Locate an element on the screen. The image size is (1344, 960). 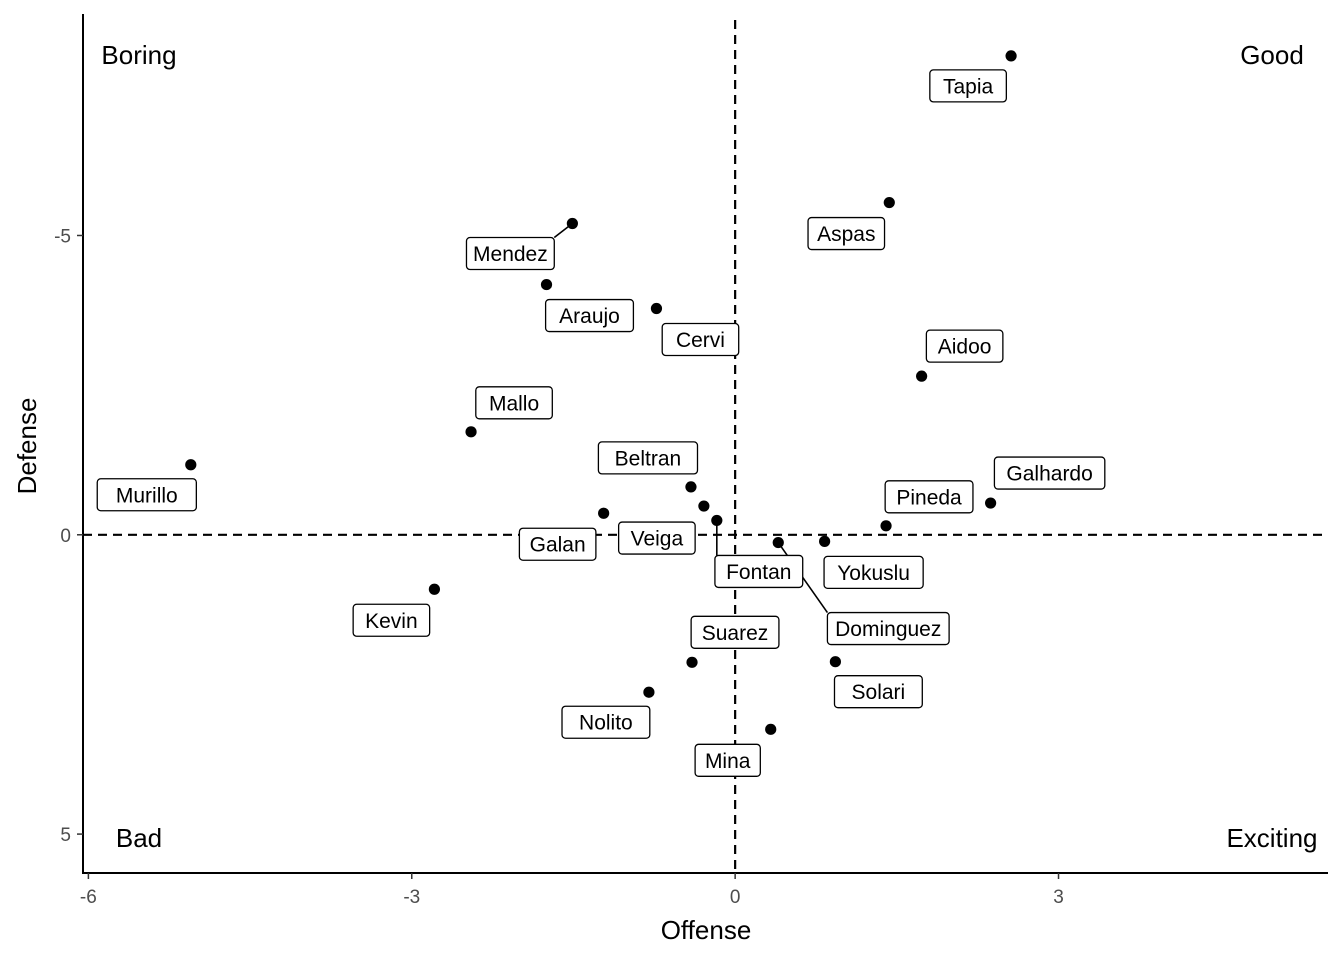
point-label-araujo: Araujo is located at coordinates (589, 316).